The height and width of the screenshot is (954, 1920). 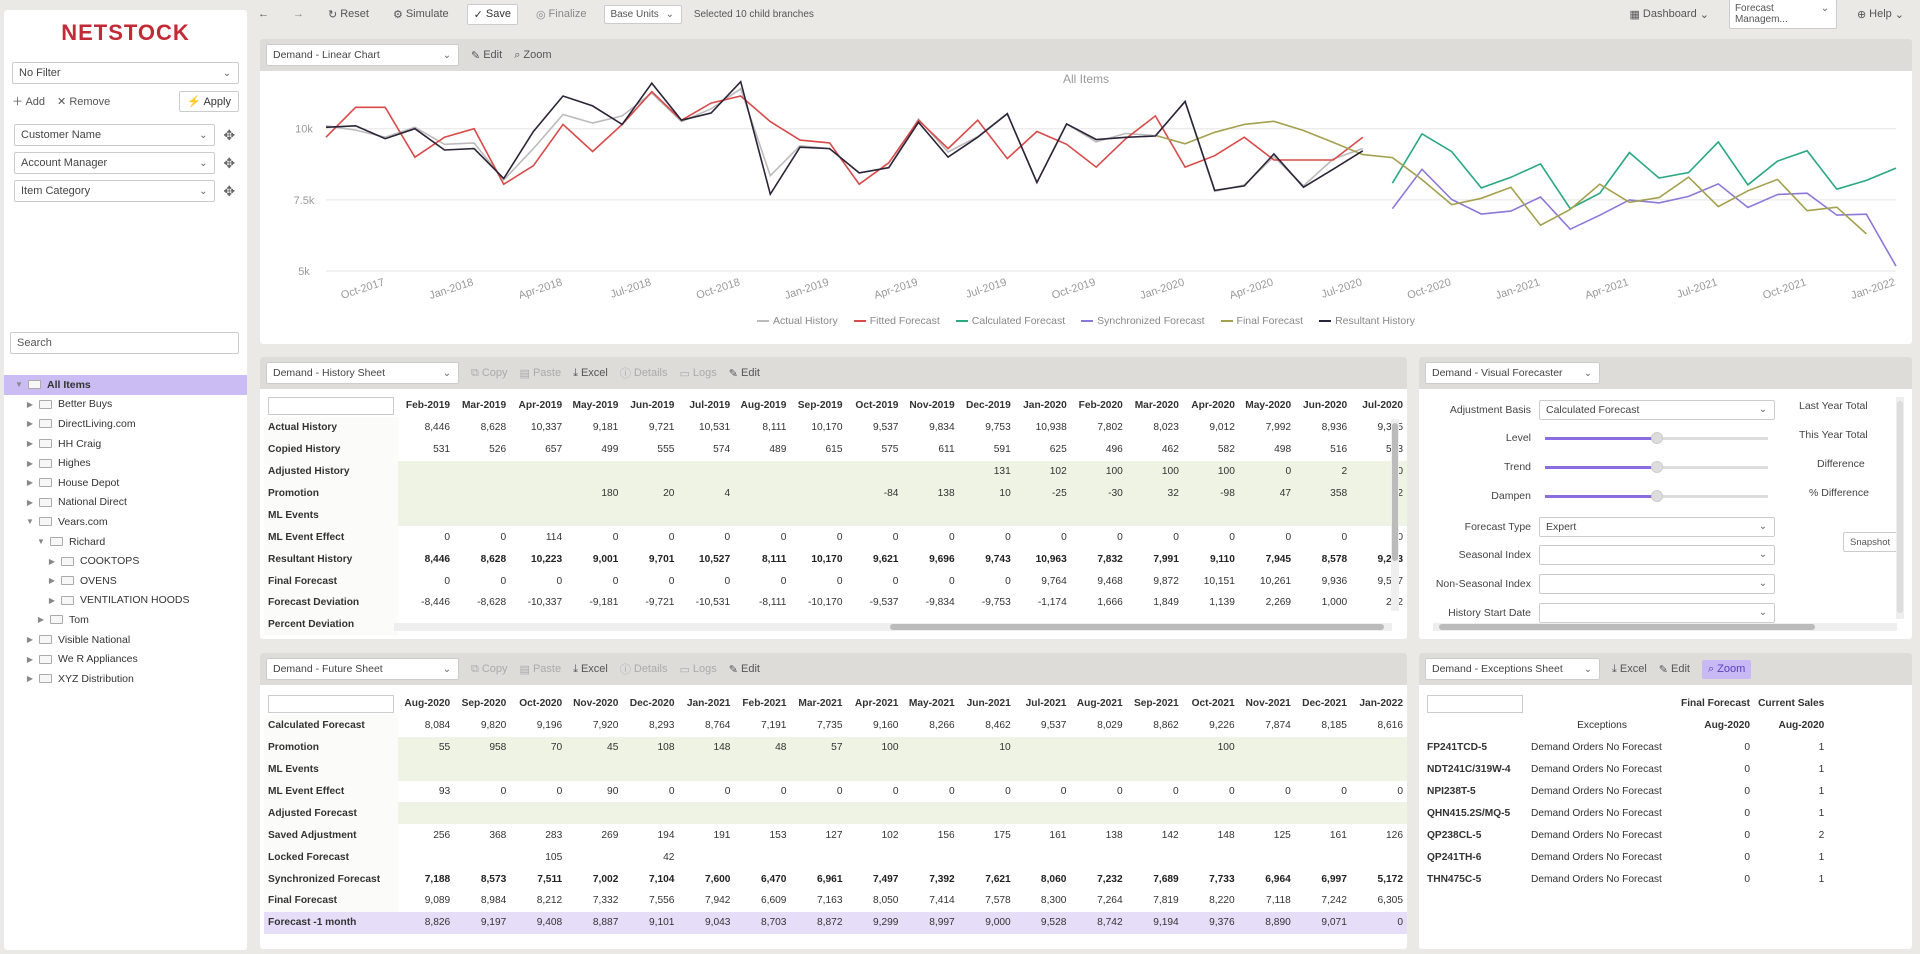 What do you see at coordinates (1002, 835) in the screenshot?
I see `grid-cell: 175` at bounding box center [1002, 835].